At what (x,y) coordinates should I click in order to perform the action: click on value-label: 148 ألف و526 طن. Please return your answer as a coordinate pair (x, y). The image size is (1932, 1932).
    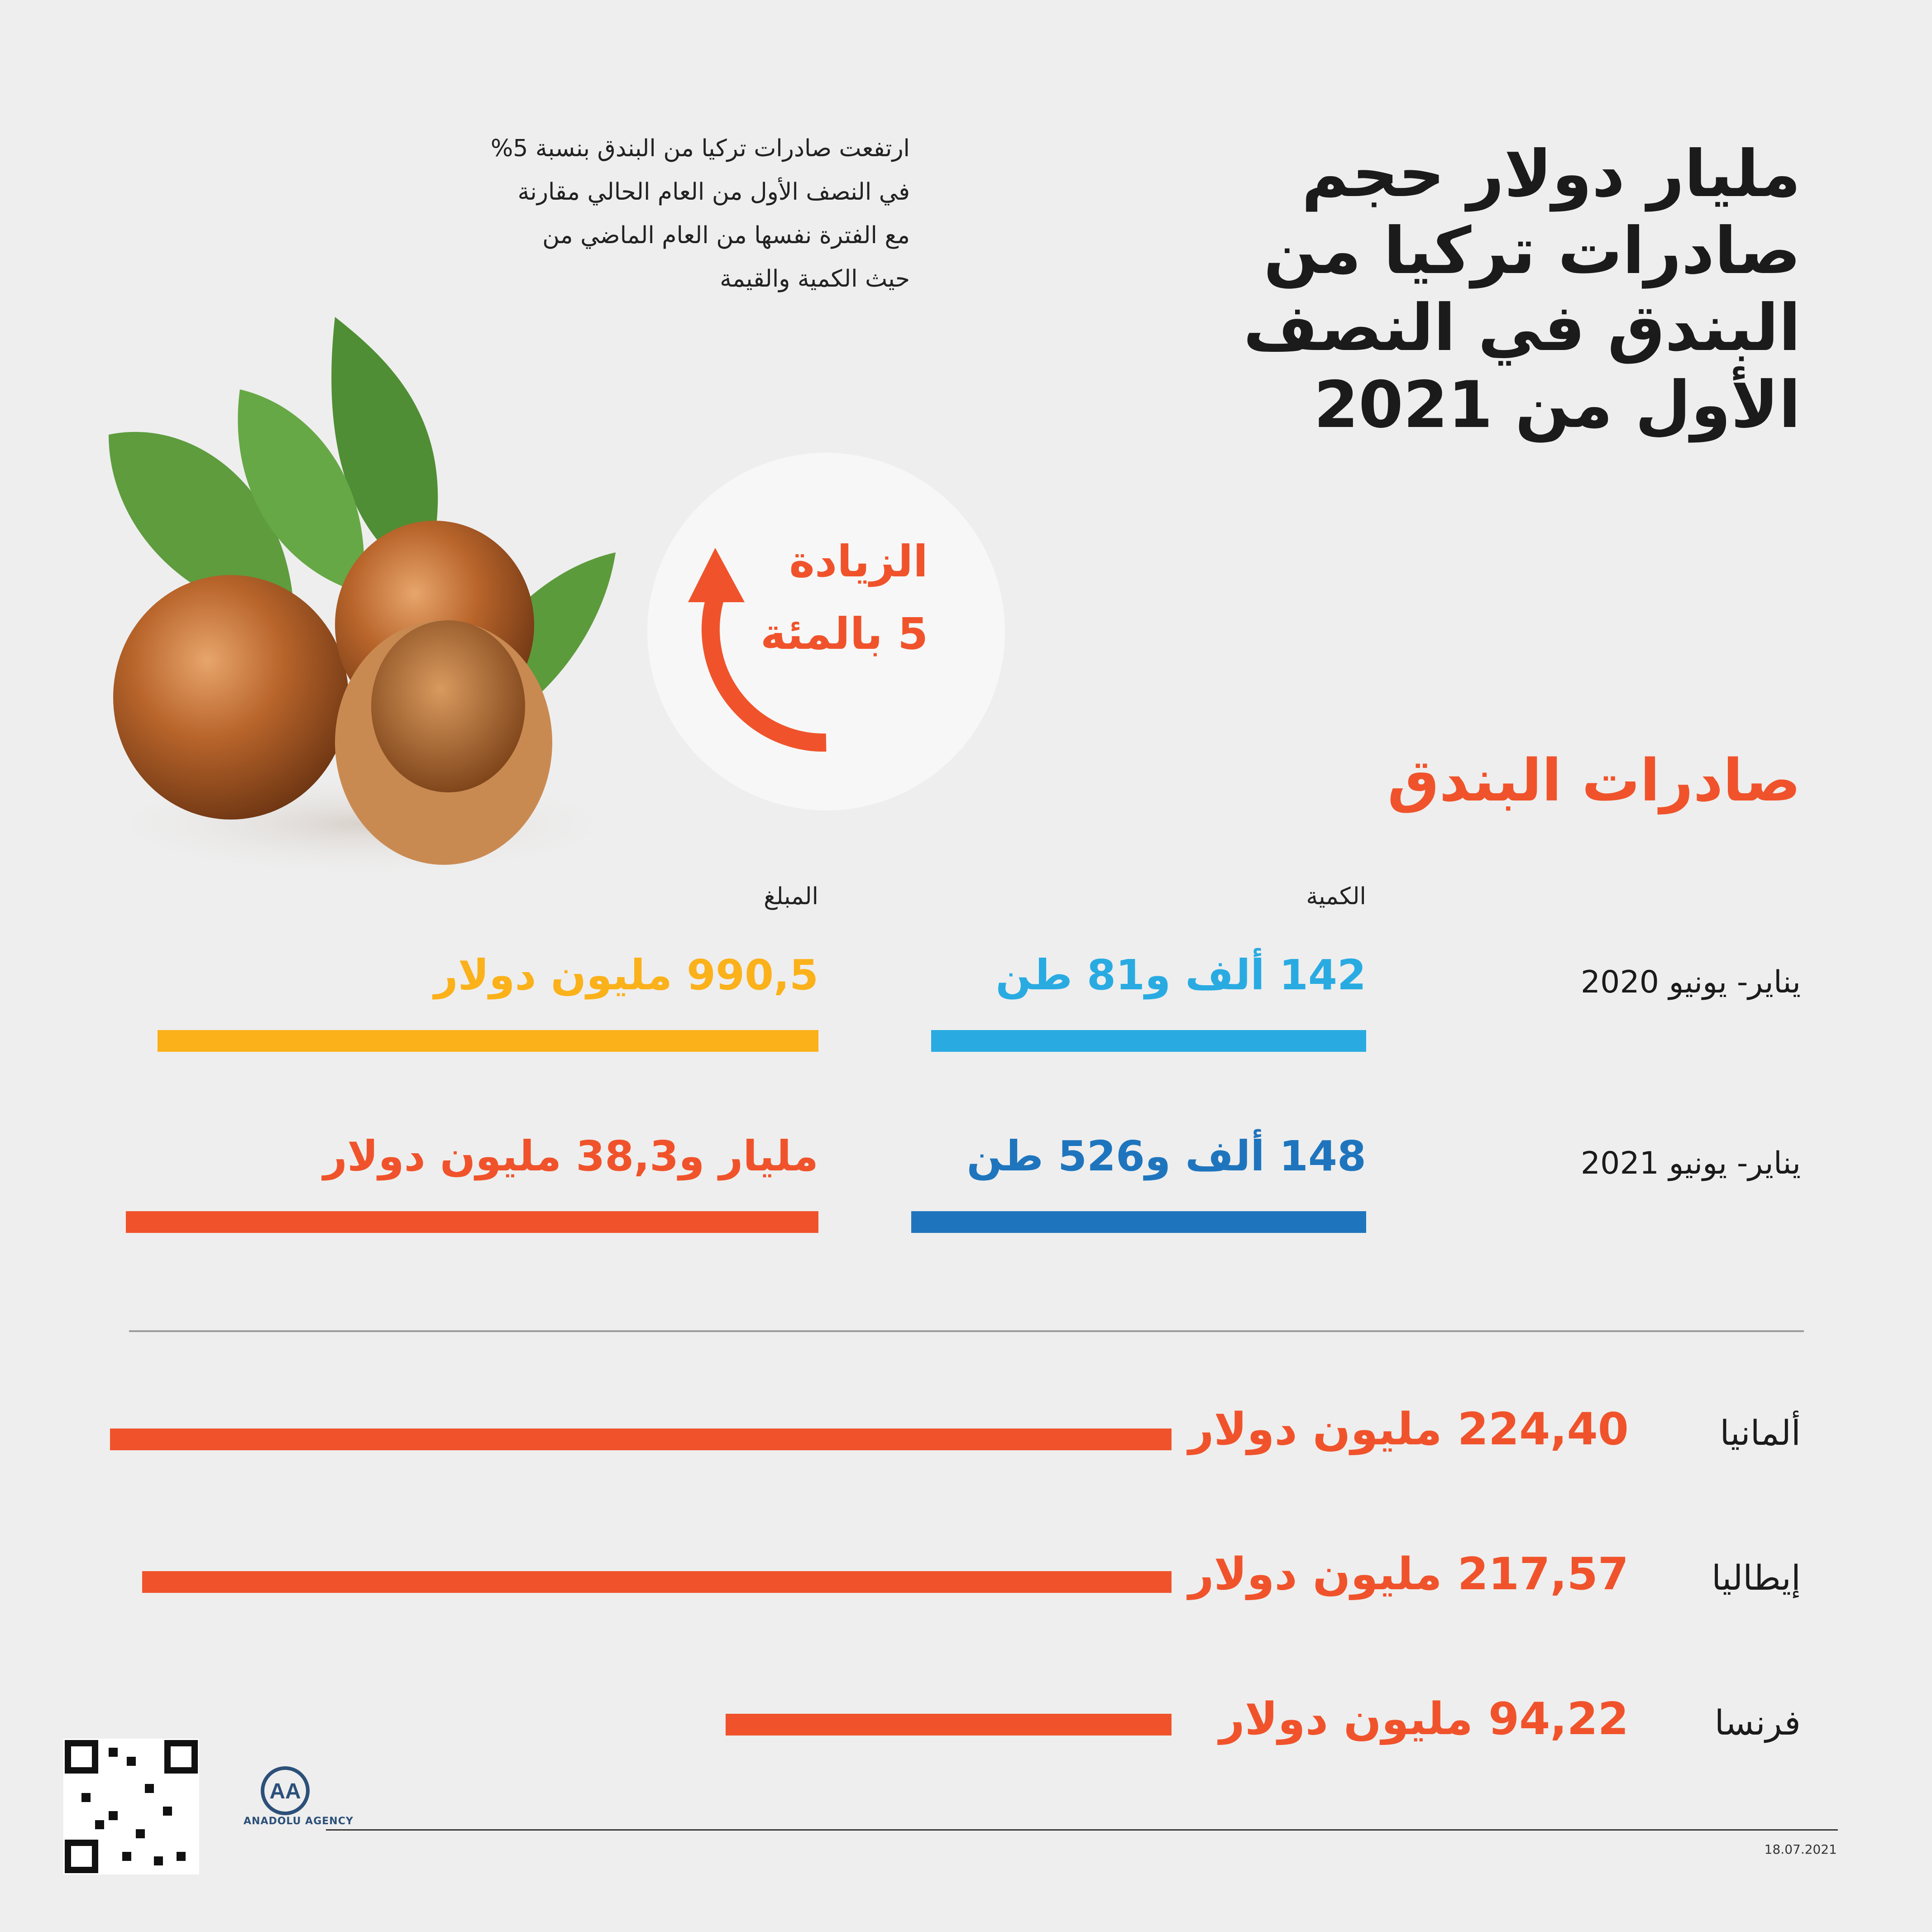
    Looking at the image, I should click on (1166, 1156).